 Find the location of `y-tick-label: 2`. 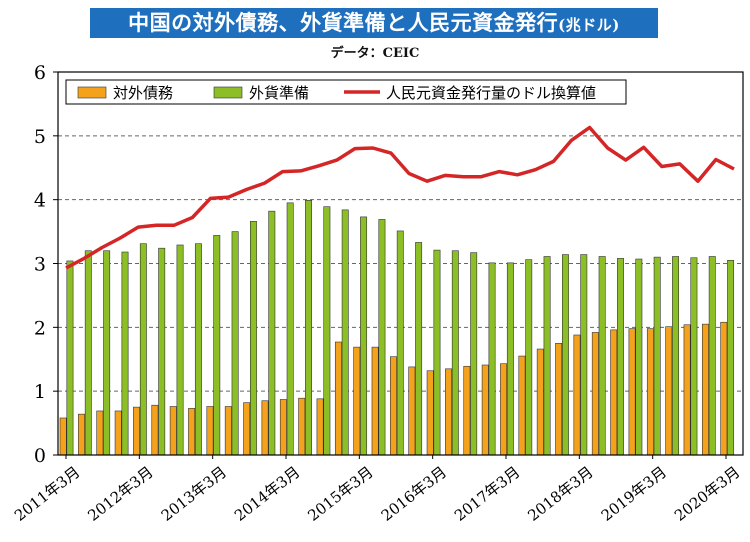

y-tick-label: 2 is located at coordinates (40, 328).